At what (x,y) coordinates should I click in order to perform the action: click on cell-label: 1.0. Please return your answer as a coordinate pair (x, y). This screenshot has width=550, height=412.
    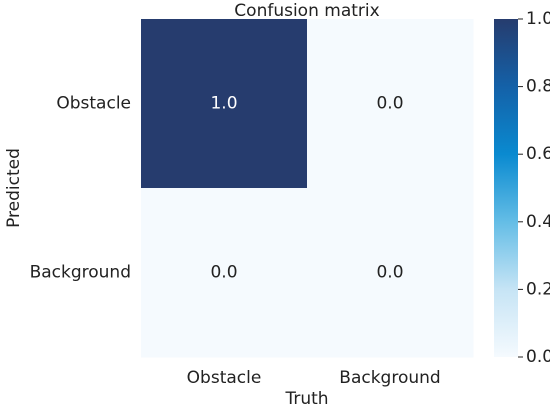
    Looking at the image, I should click on (223, 104).